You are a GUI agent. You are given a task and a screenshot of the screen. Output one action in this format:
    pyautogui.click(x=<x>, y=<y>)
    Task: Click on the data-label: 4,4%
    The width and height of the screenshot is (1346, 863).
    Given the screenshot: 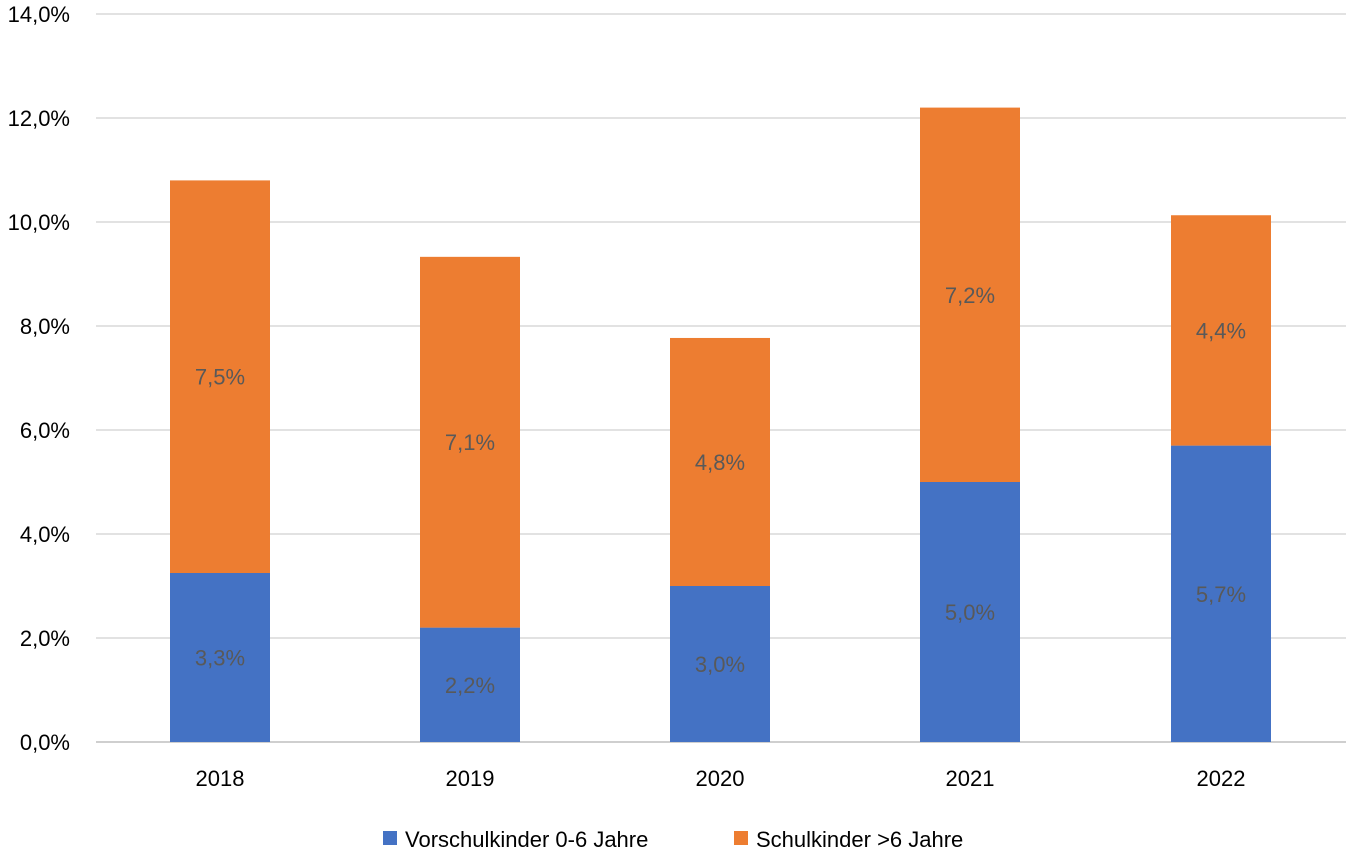 What is the action you would take?
    pyautogui.click(x=1221, y=330)
    